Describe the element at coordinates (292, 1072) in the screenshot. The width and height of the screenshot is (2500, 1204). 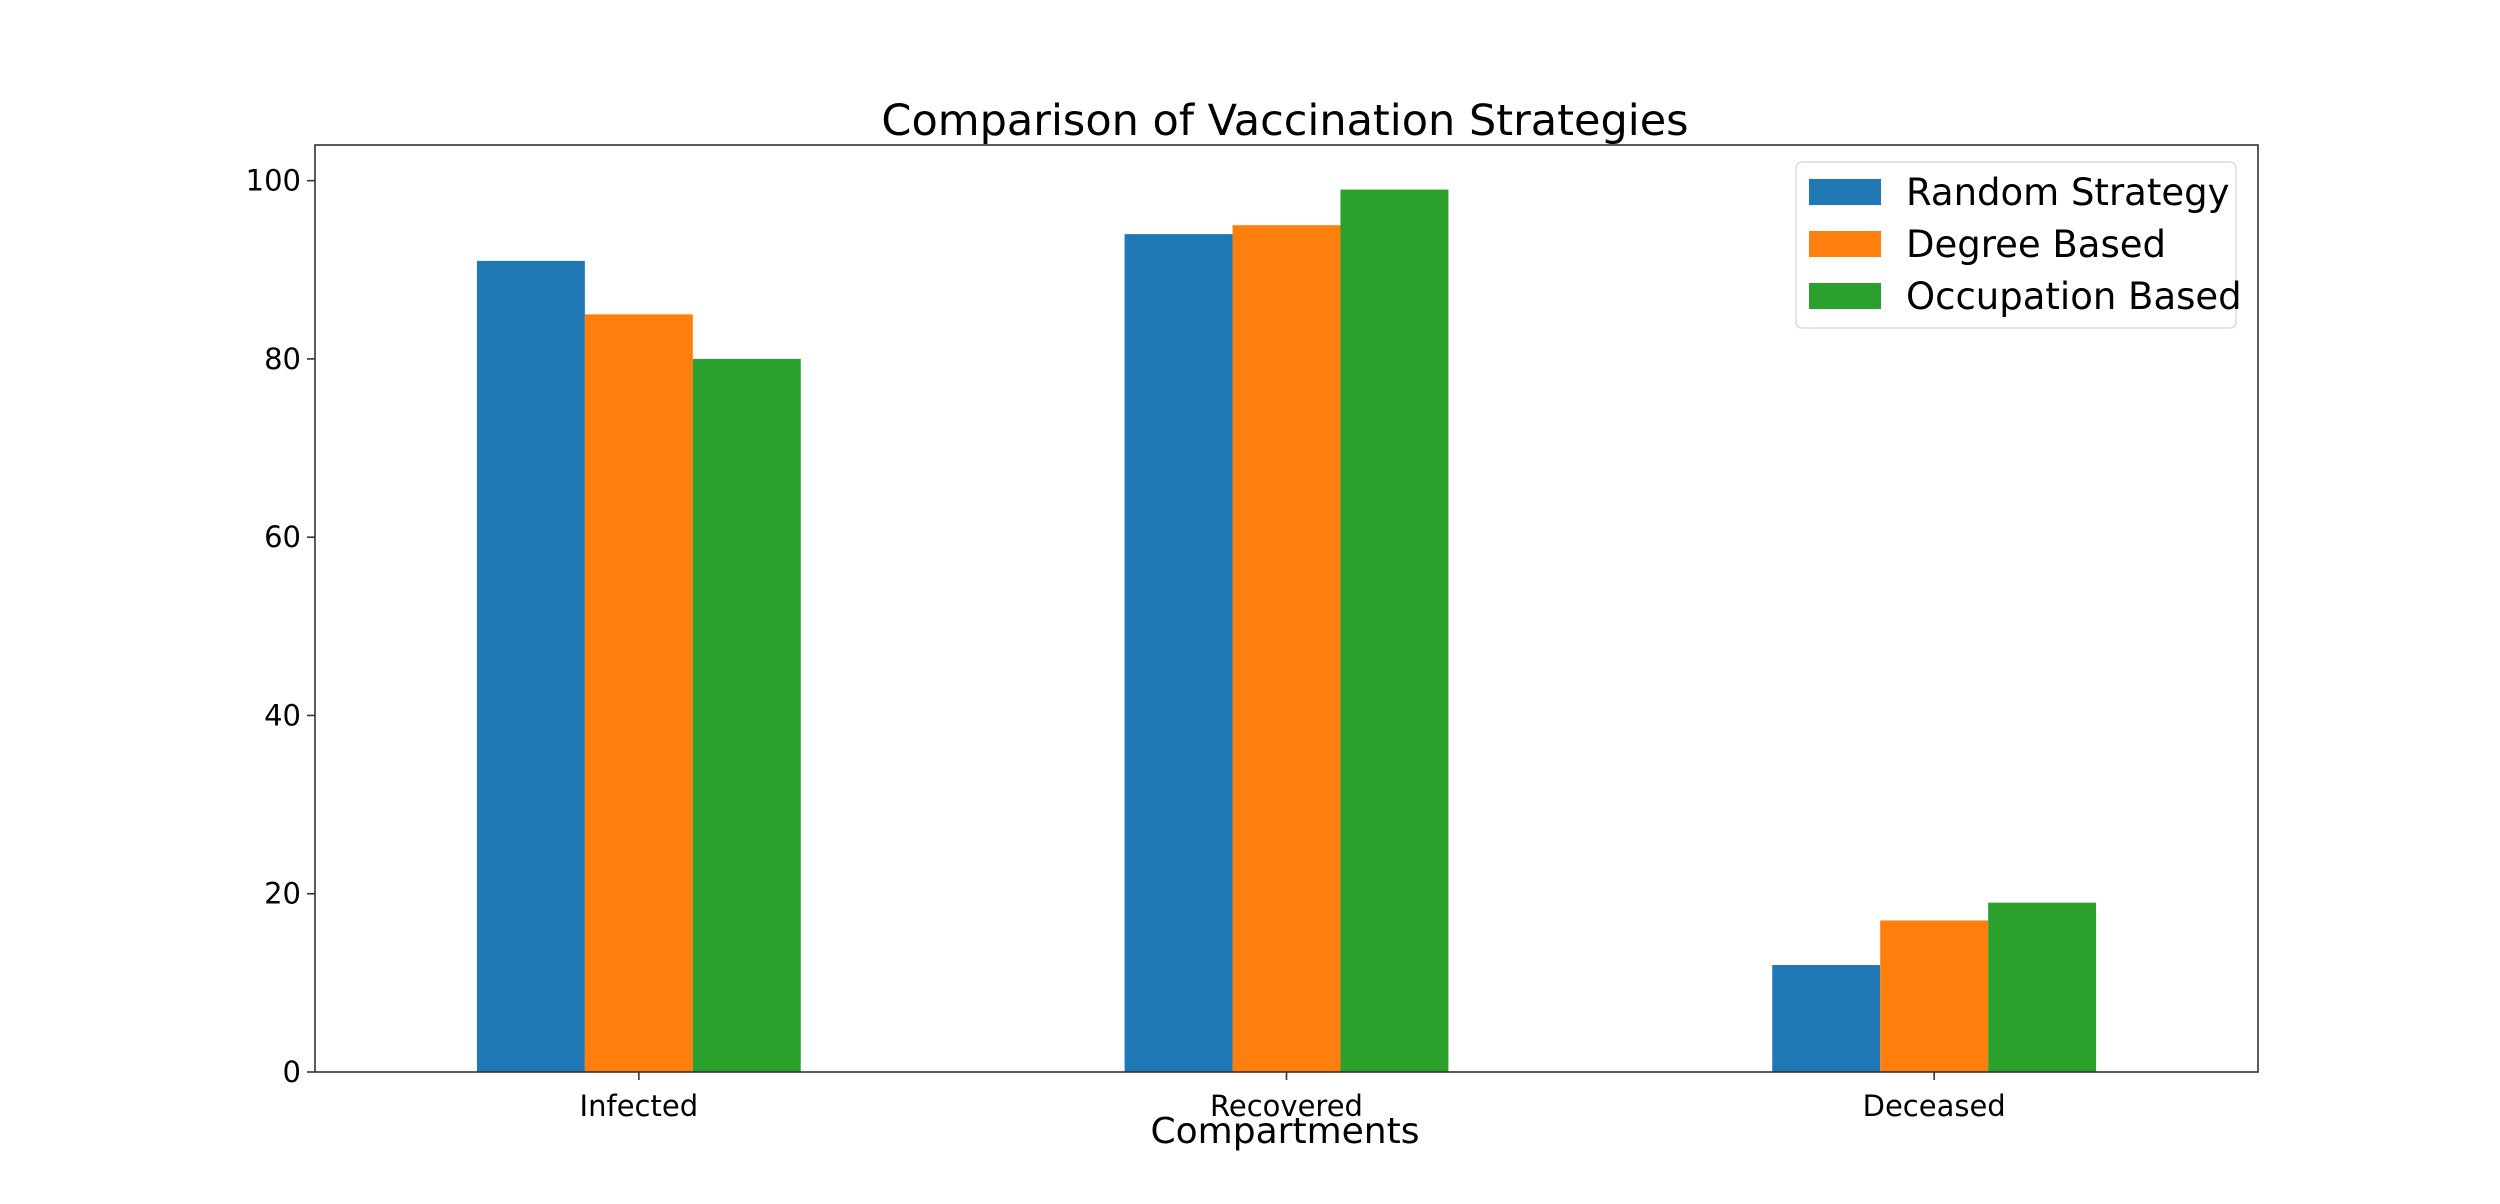
I see `y-tick-label: 0` at that location.